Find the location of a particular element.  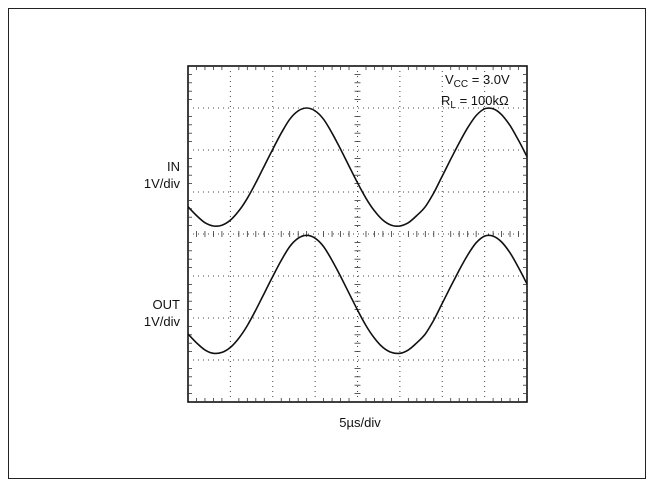

vcc-value: = 3.0V is located at coordinates (489, 79).